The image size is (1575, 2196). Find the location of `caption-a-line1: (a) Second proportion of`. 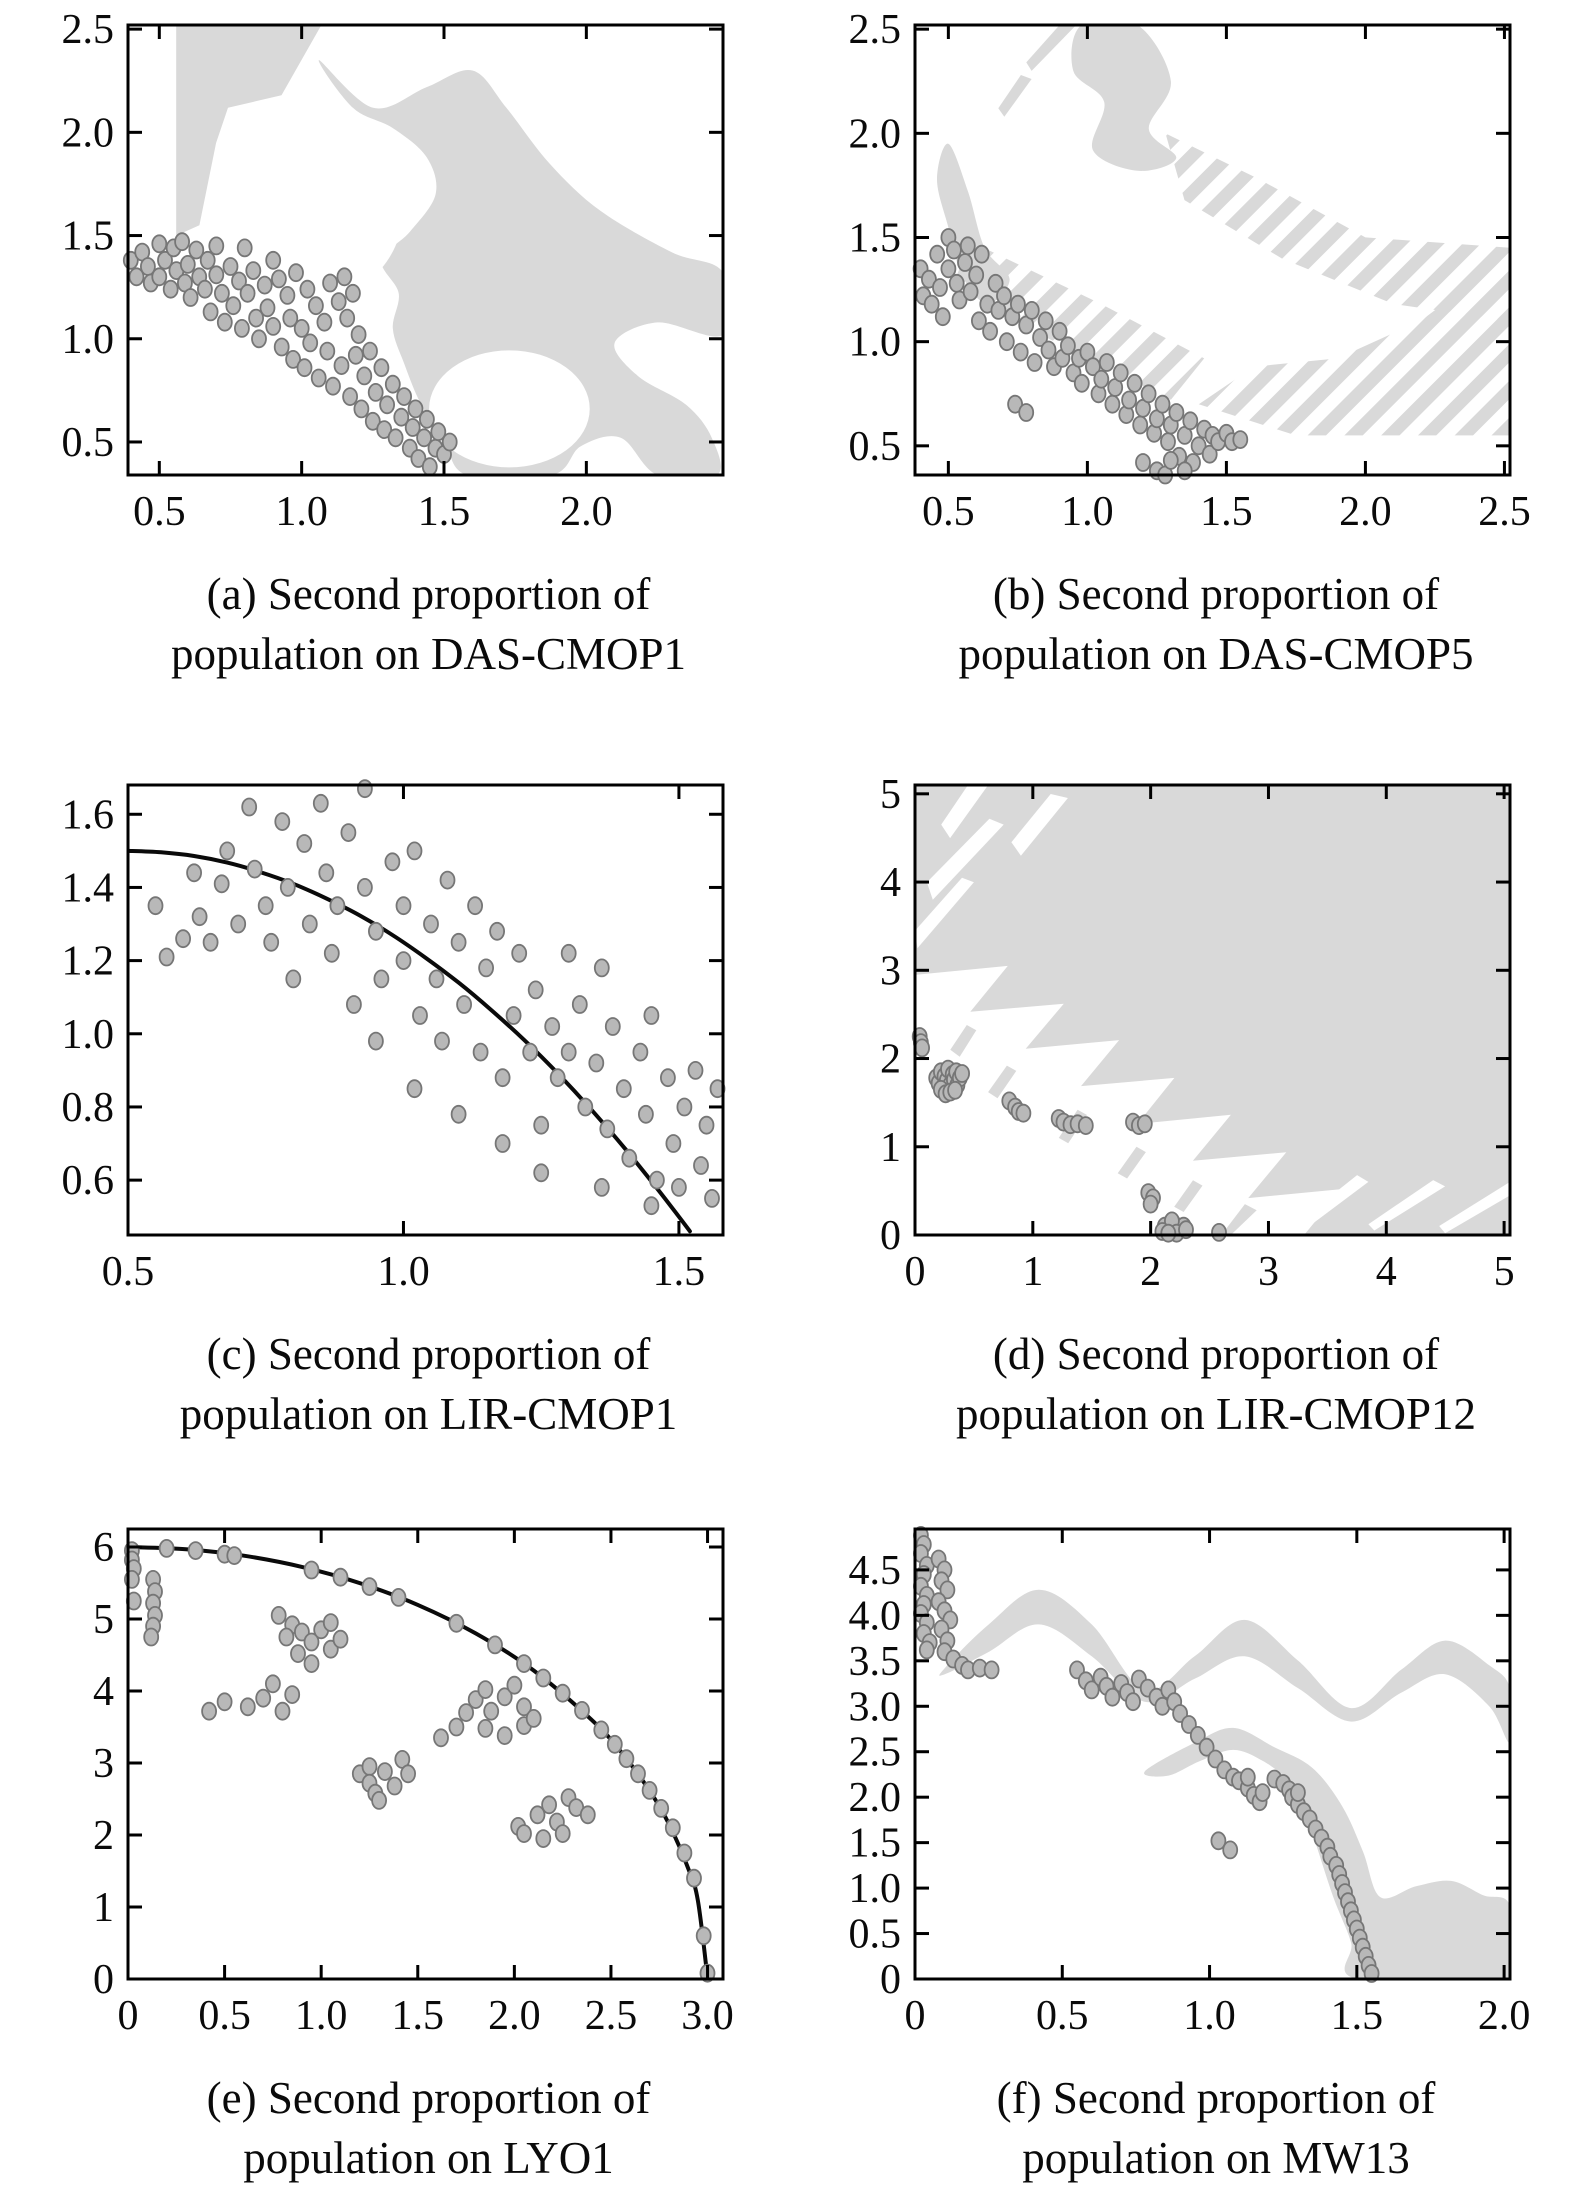

caption-a-line1: (a) Second proportion of is located at coordinates (428, 594).